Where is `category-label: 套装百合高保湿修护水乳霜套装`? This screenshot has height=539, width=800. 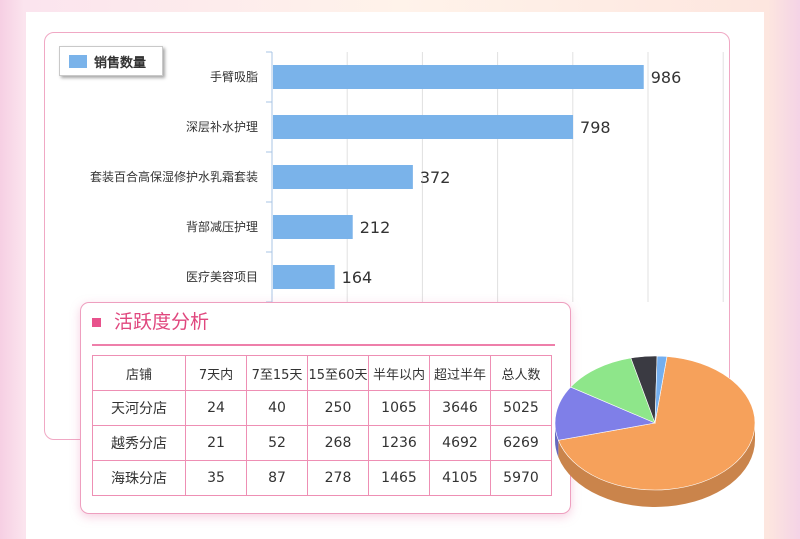 category-label: 套装百合高保湿修护水乳霜套装 is located at coordinates (174, 176).